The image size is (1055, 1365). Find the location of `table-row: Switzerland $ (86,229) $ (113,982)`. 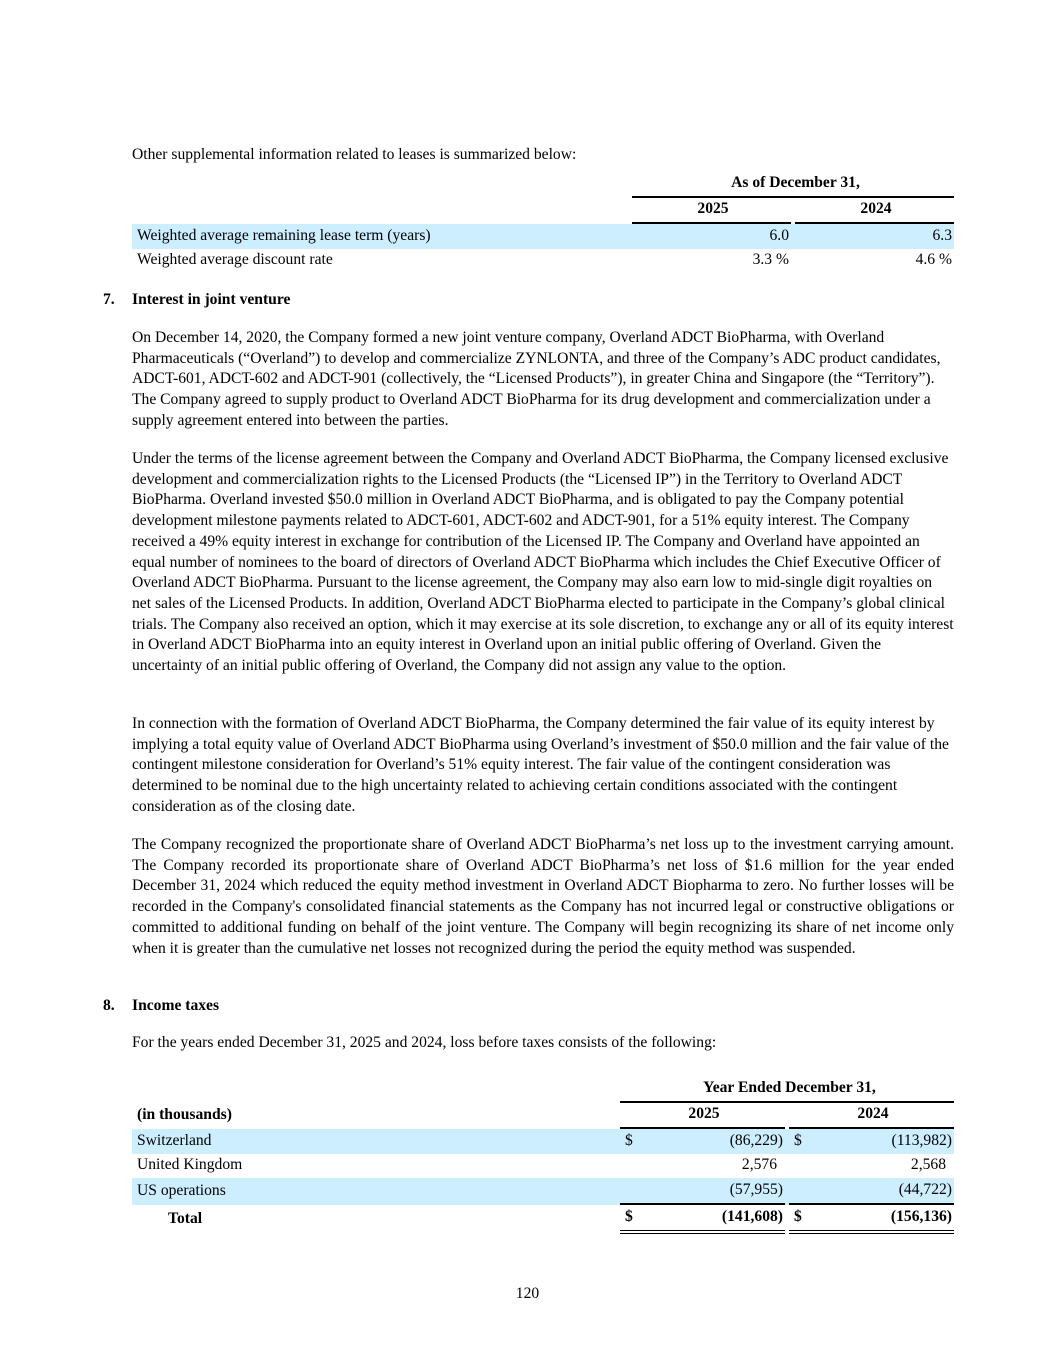

table-row: Switzerland $ (86,229) $ (113,982) is located at coordinates (543, 1141).